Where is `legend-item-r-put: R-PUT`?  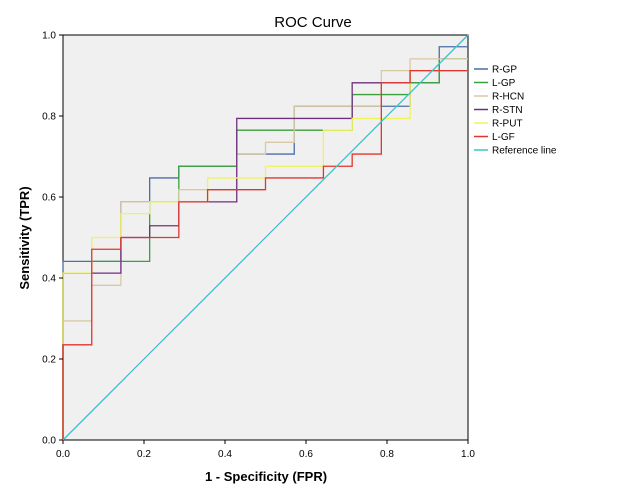
legend-item-r-put: R-PUT is located at coordinates (498, 124).